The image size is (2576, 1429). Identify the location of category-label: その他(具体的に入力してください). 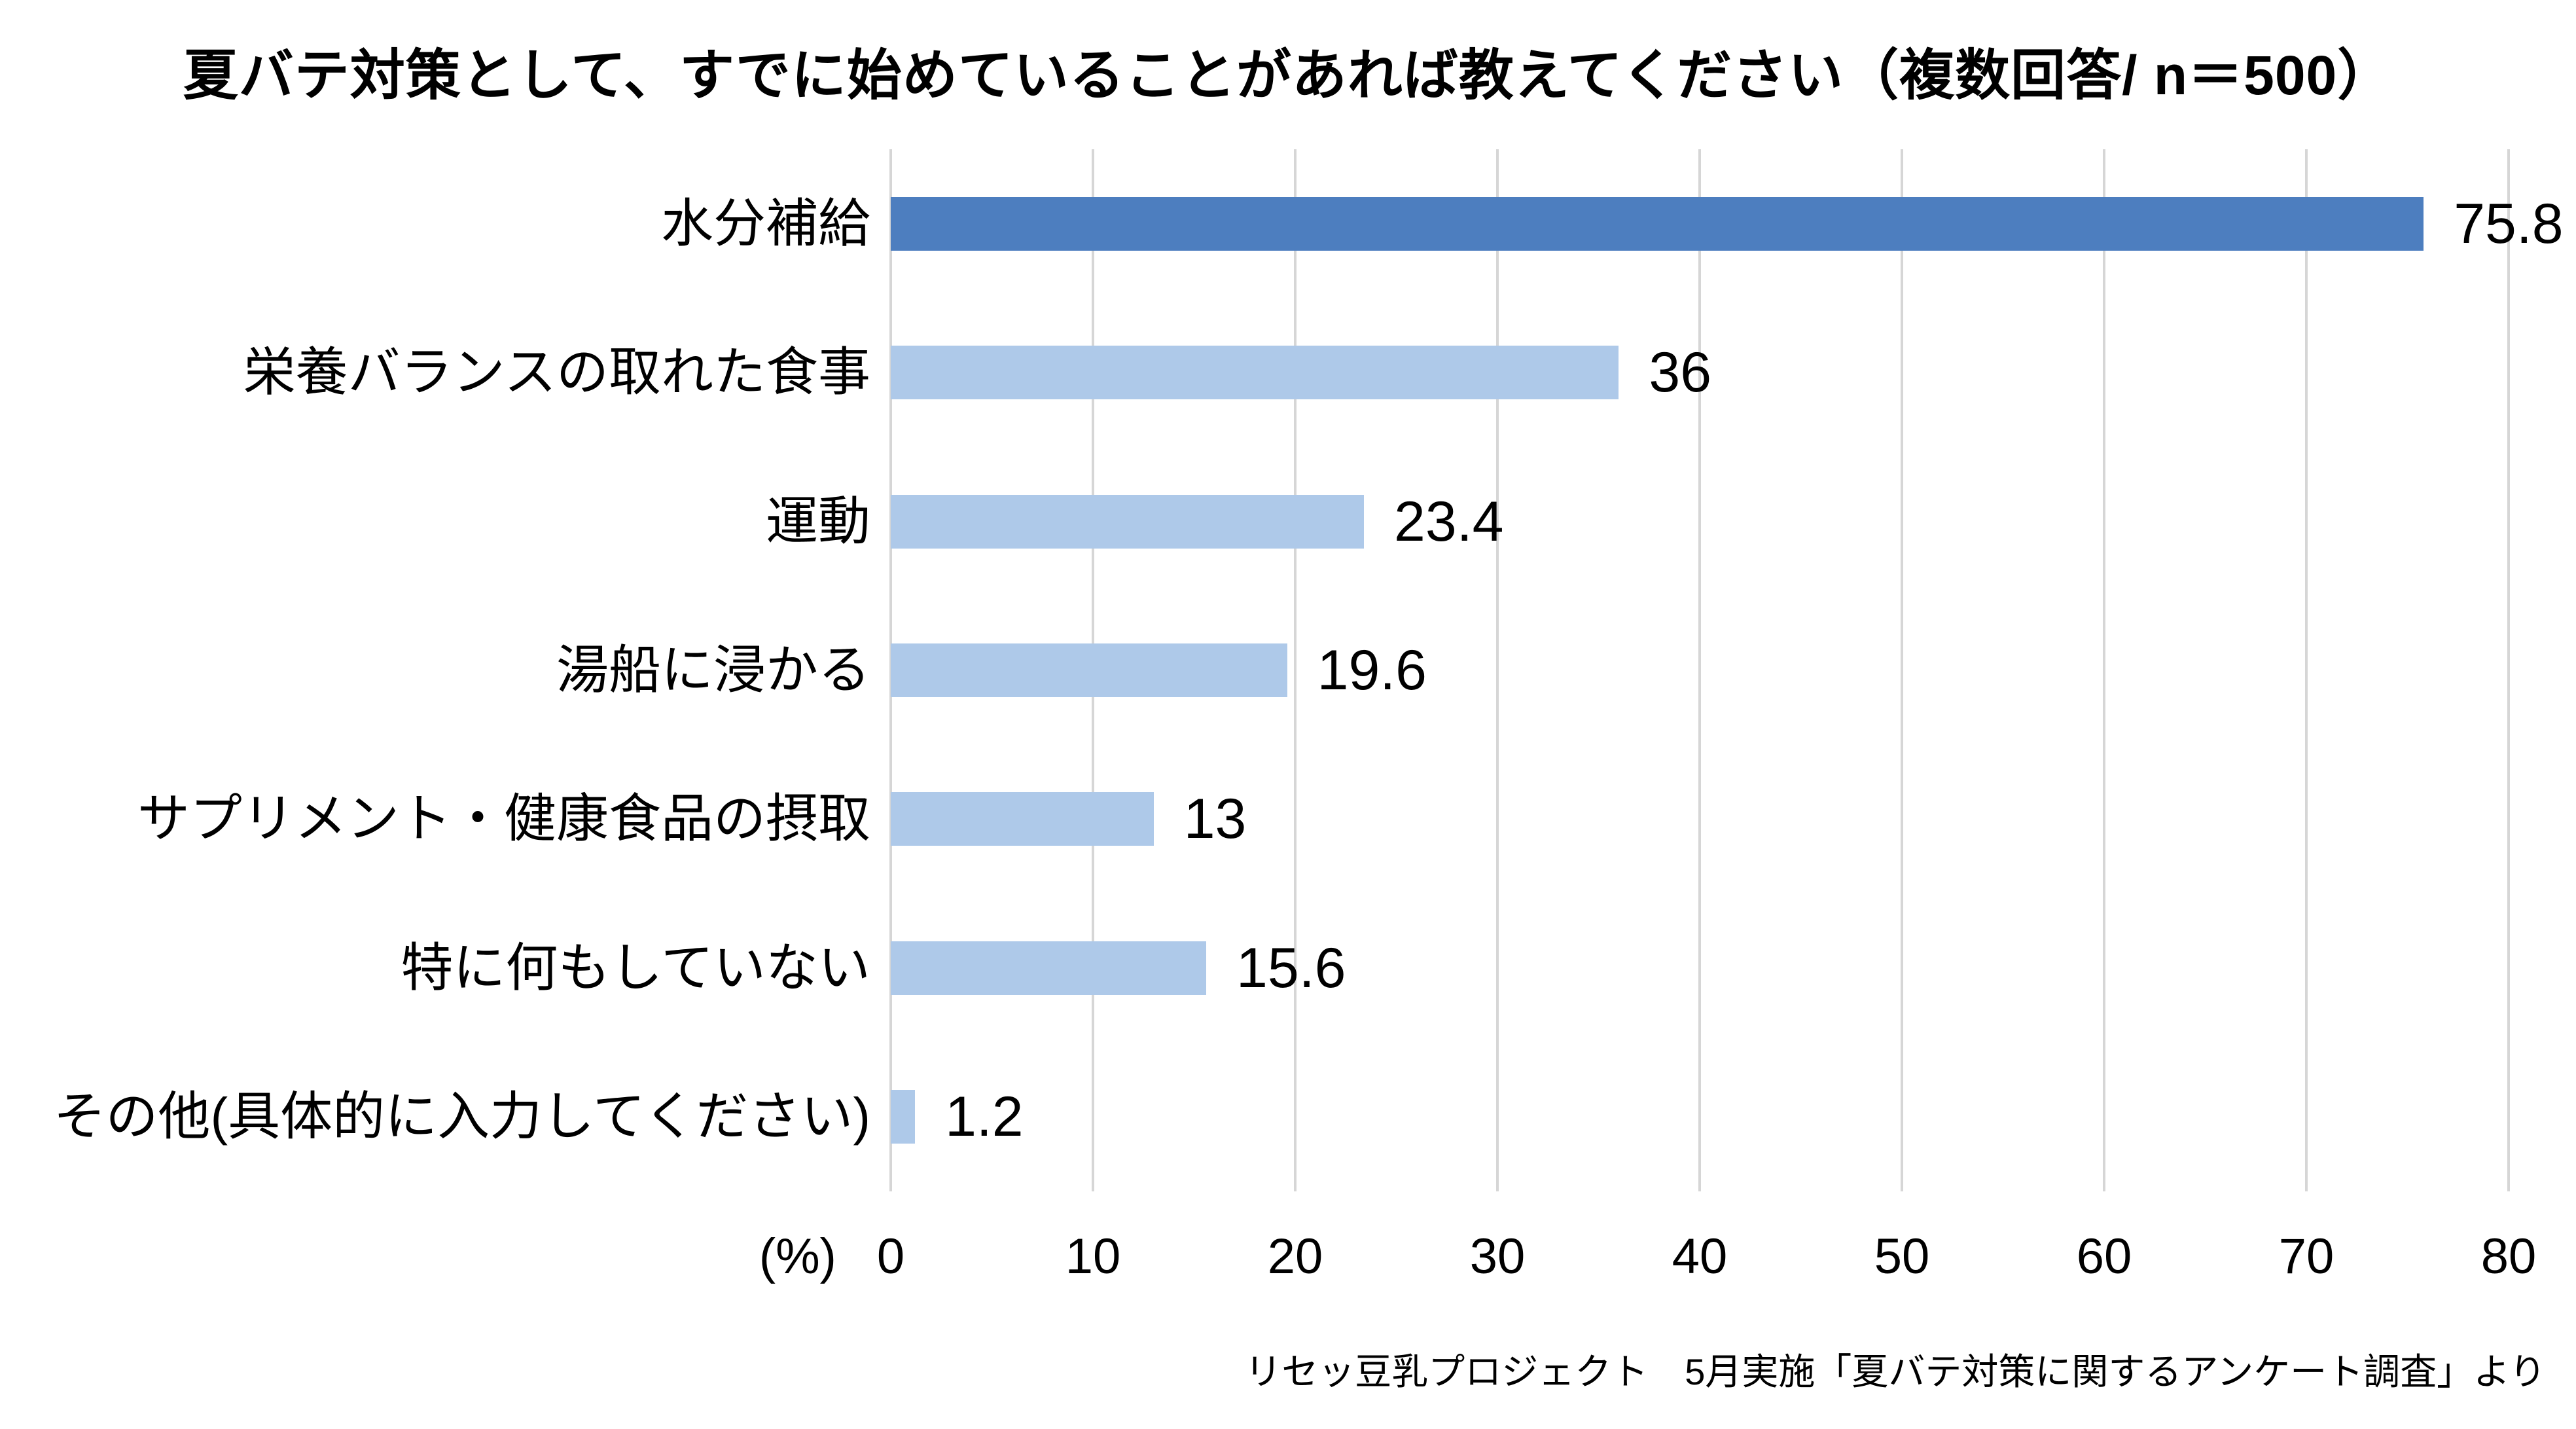
(461, 1116).